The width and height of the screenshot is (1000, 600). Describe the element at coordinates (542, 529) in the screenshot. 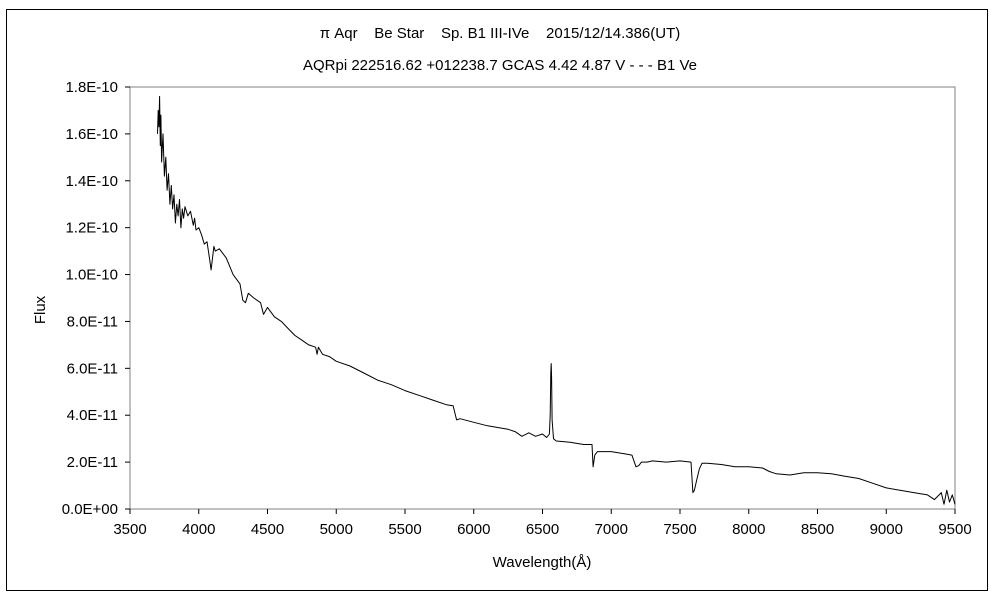

I see `x-tick-label: 6500` at that location.